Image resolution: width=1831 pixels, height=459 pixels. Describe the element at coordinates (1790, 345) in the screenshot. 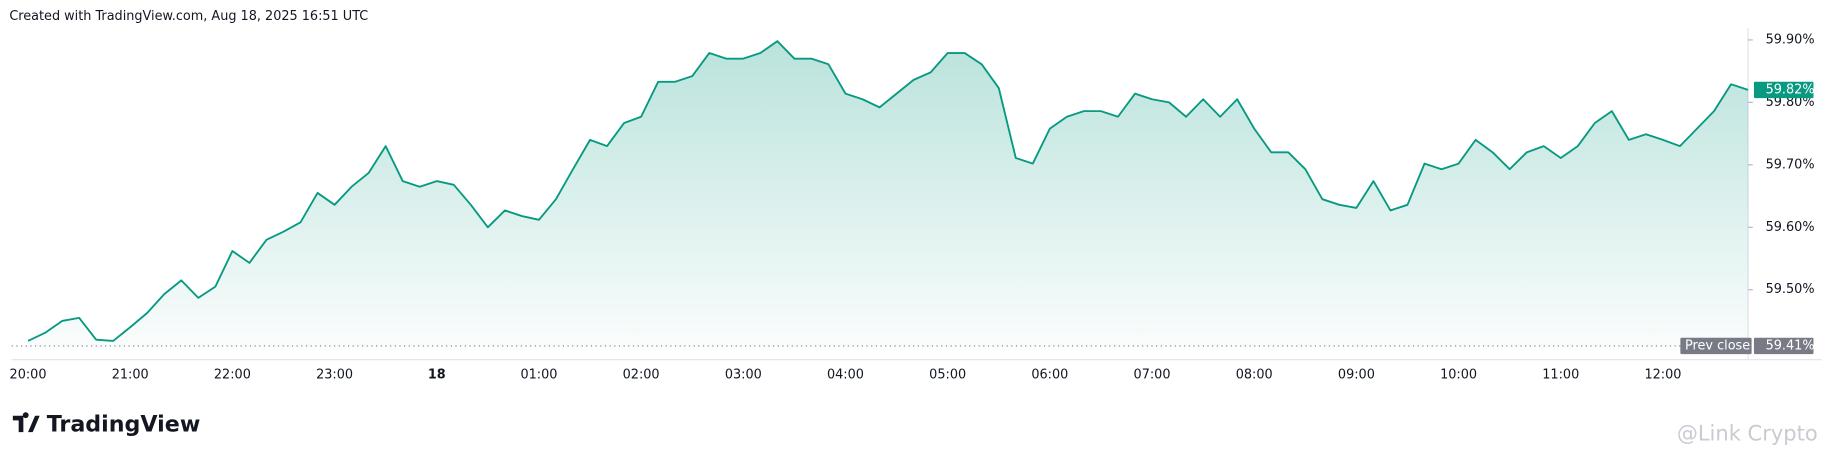

I see `prev-close-value: 59.41%` at that location.